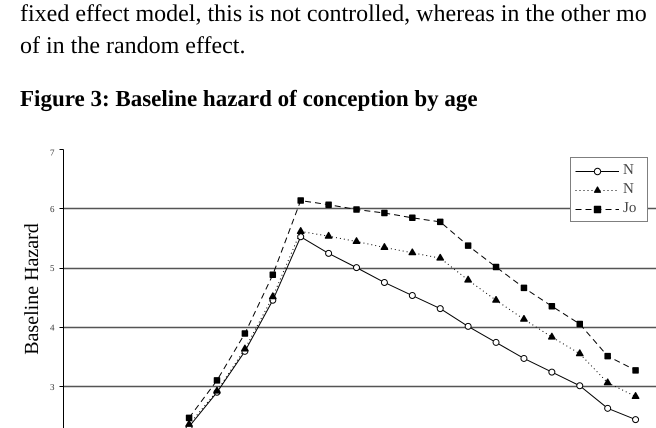 The height and width of the screenshot is (428, 656). I want to click on y-tick-label: 7, so click(52, 153).